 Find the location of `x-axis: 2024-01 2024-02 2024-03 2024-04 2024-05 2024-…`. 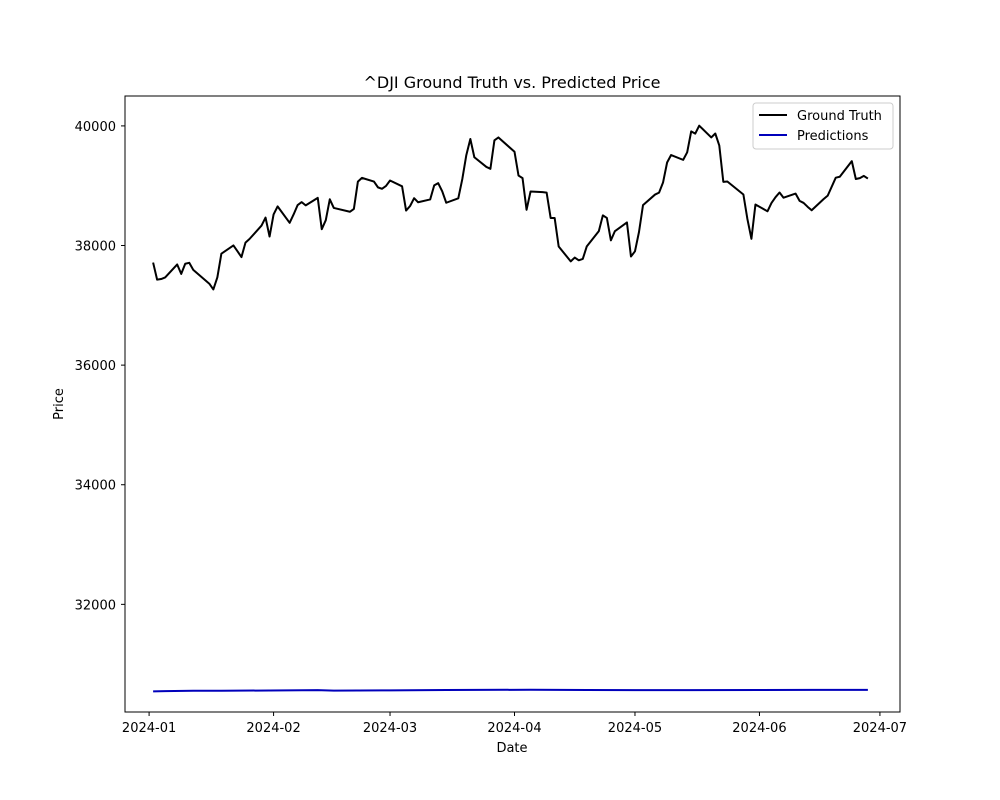

x-axis: 2024-01 2024-02 2024-03 2024-04 2024-05 2024-… is located at coordinates (514, 724).